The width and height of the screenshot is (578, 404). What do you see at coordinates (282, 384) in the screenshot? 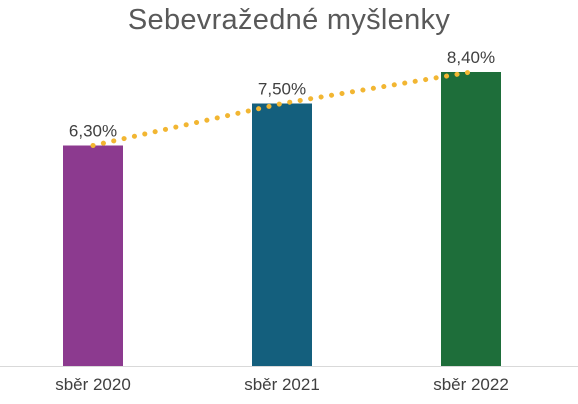
I see `x-tick-label-2: sběr 2021` at bounding box center [282, 384].